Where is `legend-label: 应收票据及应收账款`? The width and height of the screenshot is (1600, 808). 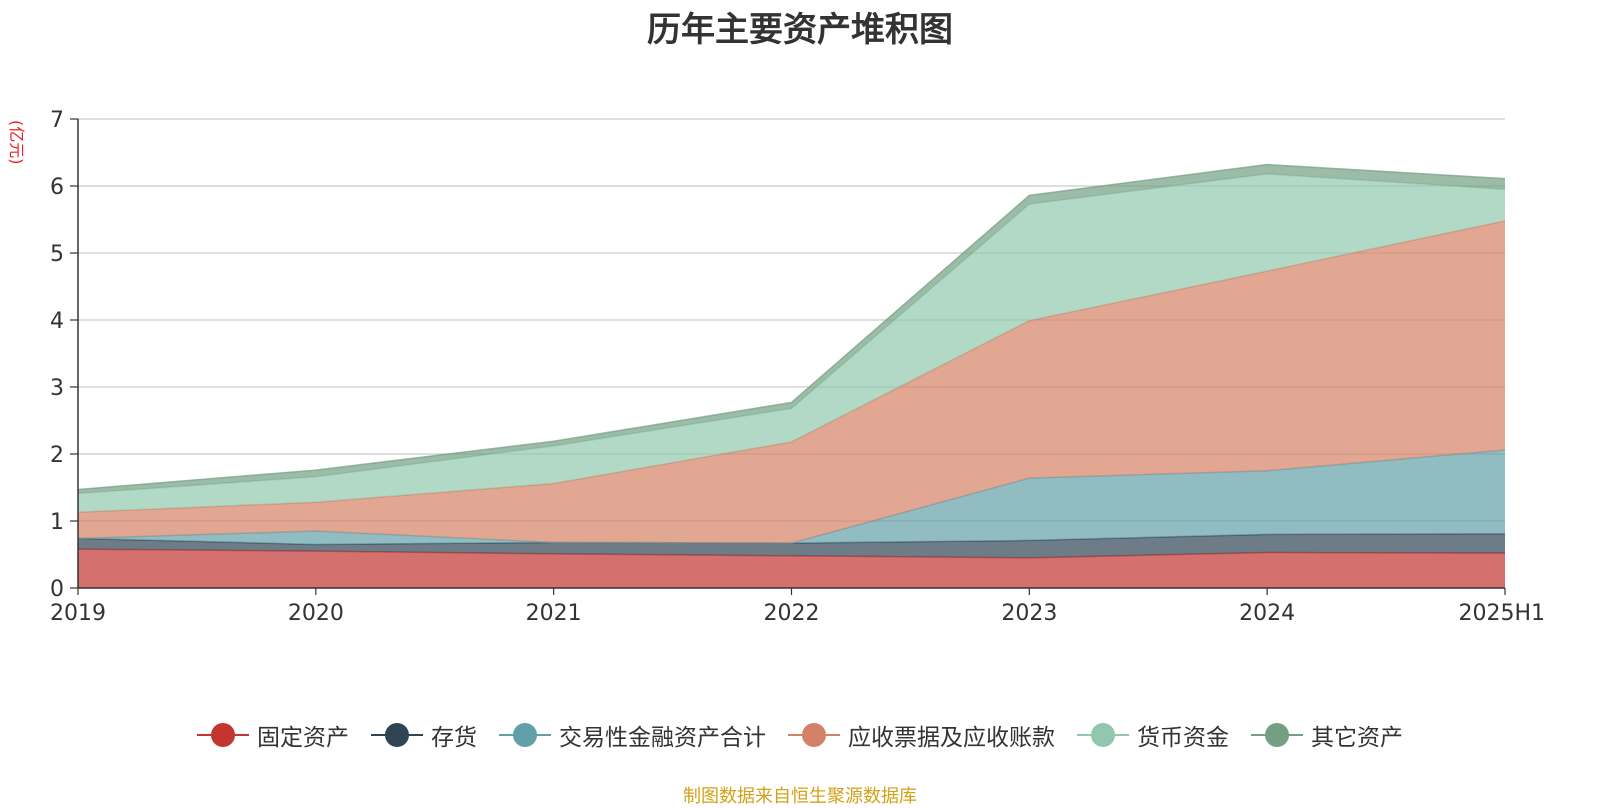
legend-label: 应收票据及应收账款 is located at coordinates (951, 738).